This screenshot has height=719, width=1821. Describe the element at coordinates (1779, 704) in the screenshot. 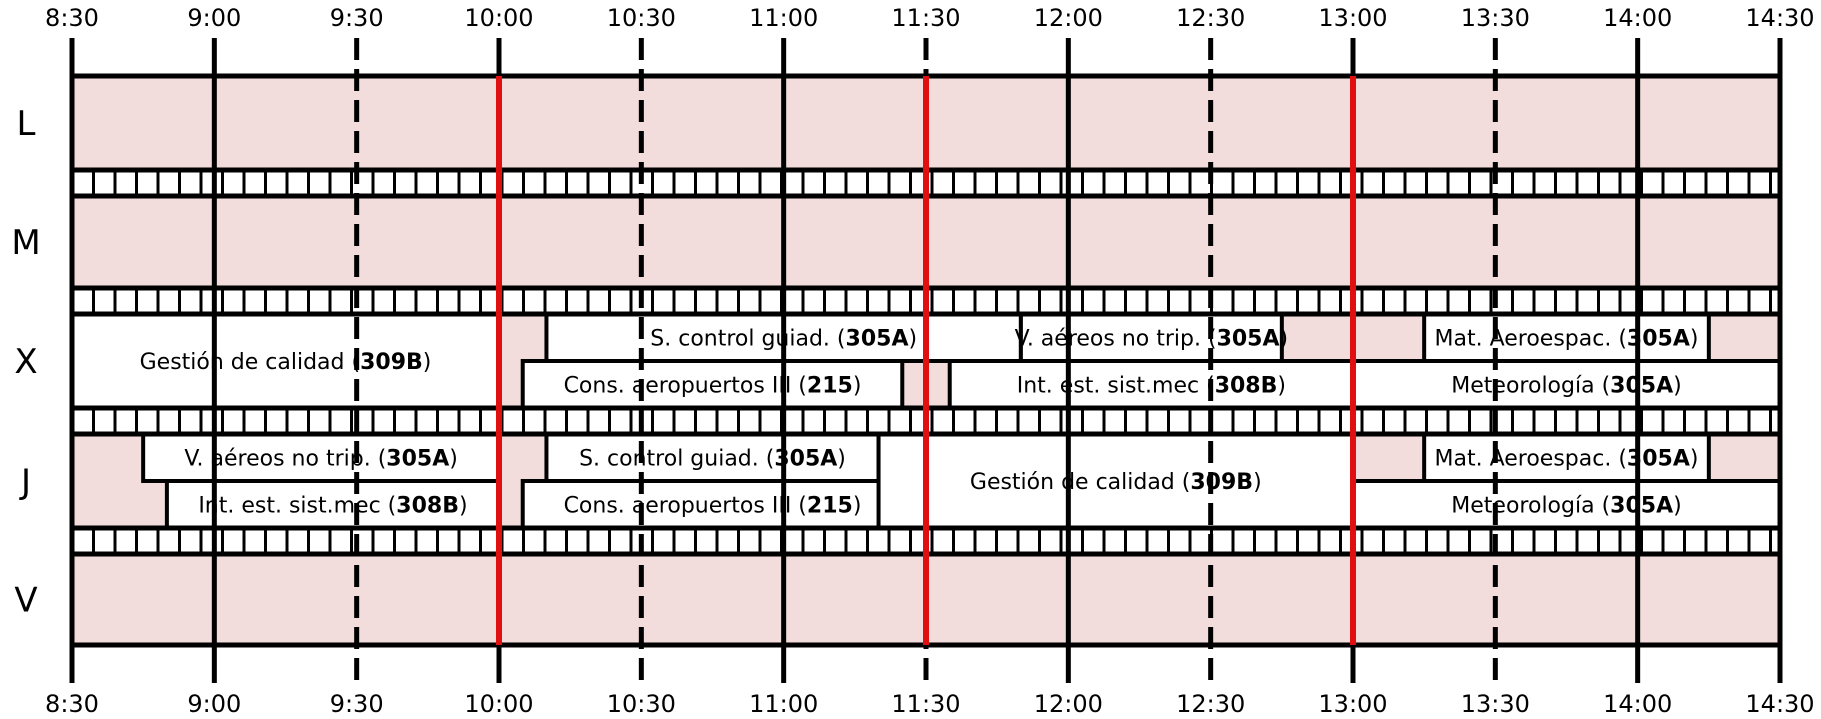

I see `time-label-bottom: 14:30` at that location.